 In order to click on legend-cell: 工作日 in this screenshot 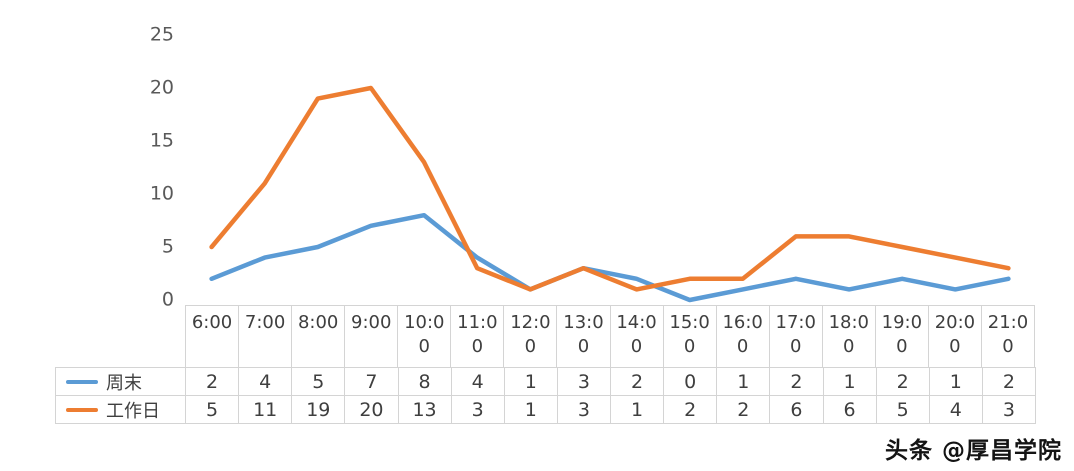, I will do `click(121, 409)`.